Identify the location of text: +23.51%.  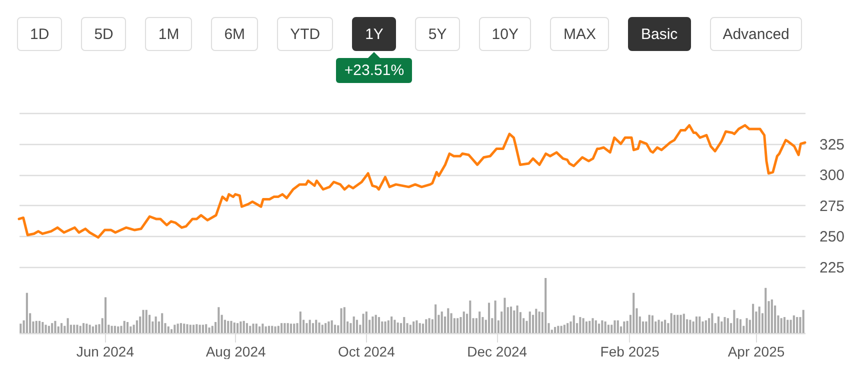
(374, 70).